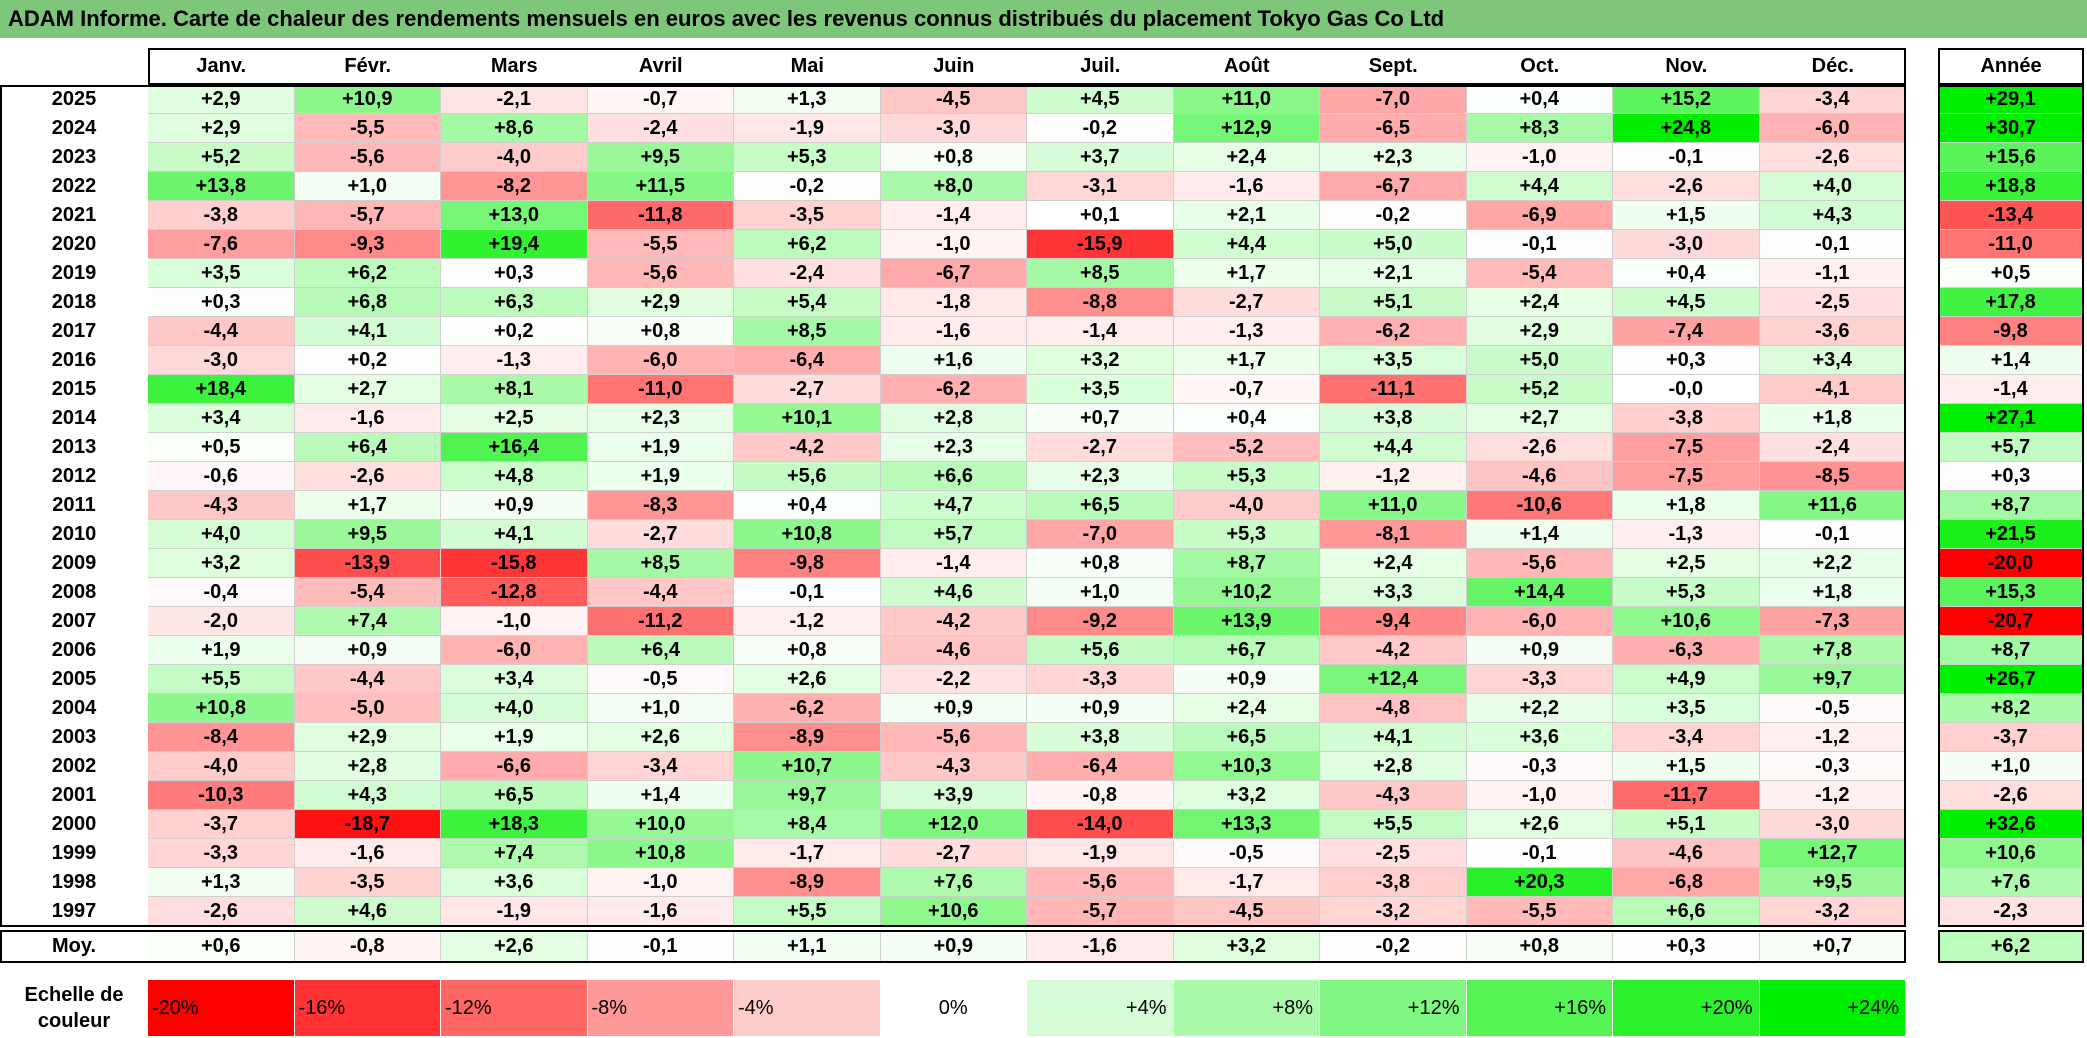 This screenshot has width=2087, height=1038. What do you see at coordinates (74, 766) in the screenshot?
I see `row-year-label: 2002` at bounding box center [74, 766].